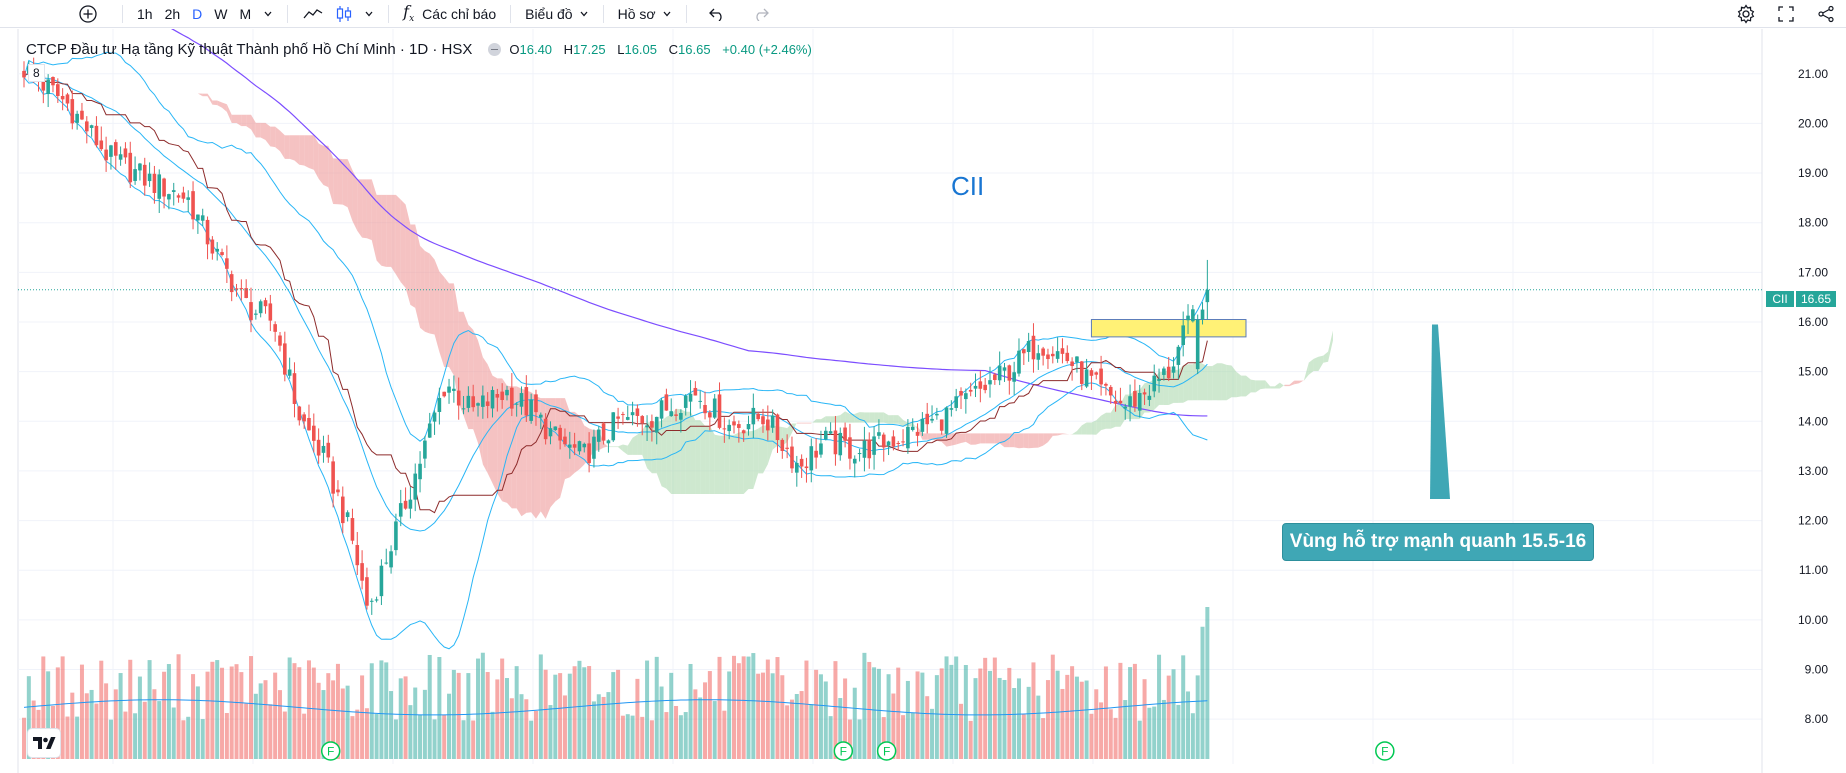 This screenshot has height=773, width=1846. What do you see at coordinates (449, 14) in the screenshot?
I see `indicators-button: fx Các chỉ báo` at bounding box center [449, 14].